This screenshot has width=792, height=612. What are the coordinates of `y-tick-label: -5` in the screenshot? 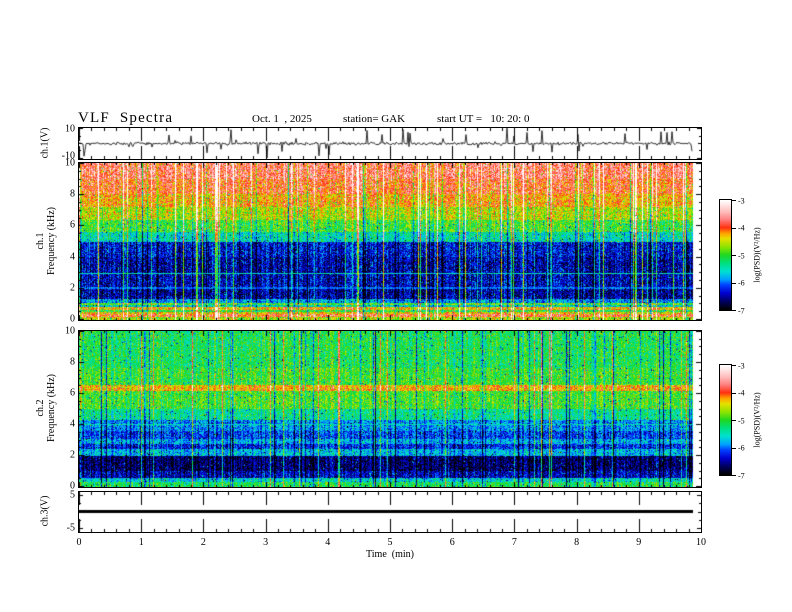 It's located at (70, 528).